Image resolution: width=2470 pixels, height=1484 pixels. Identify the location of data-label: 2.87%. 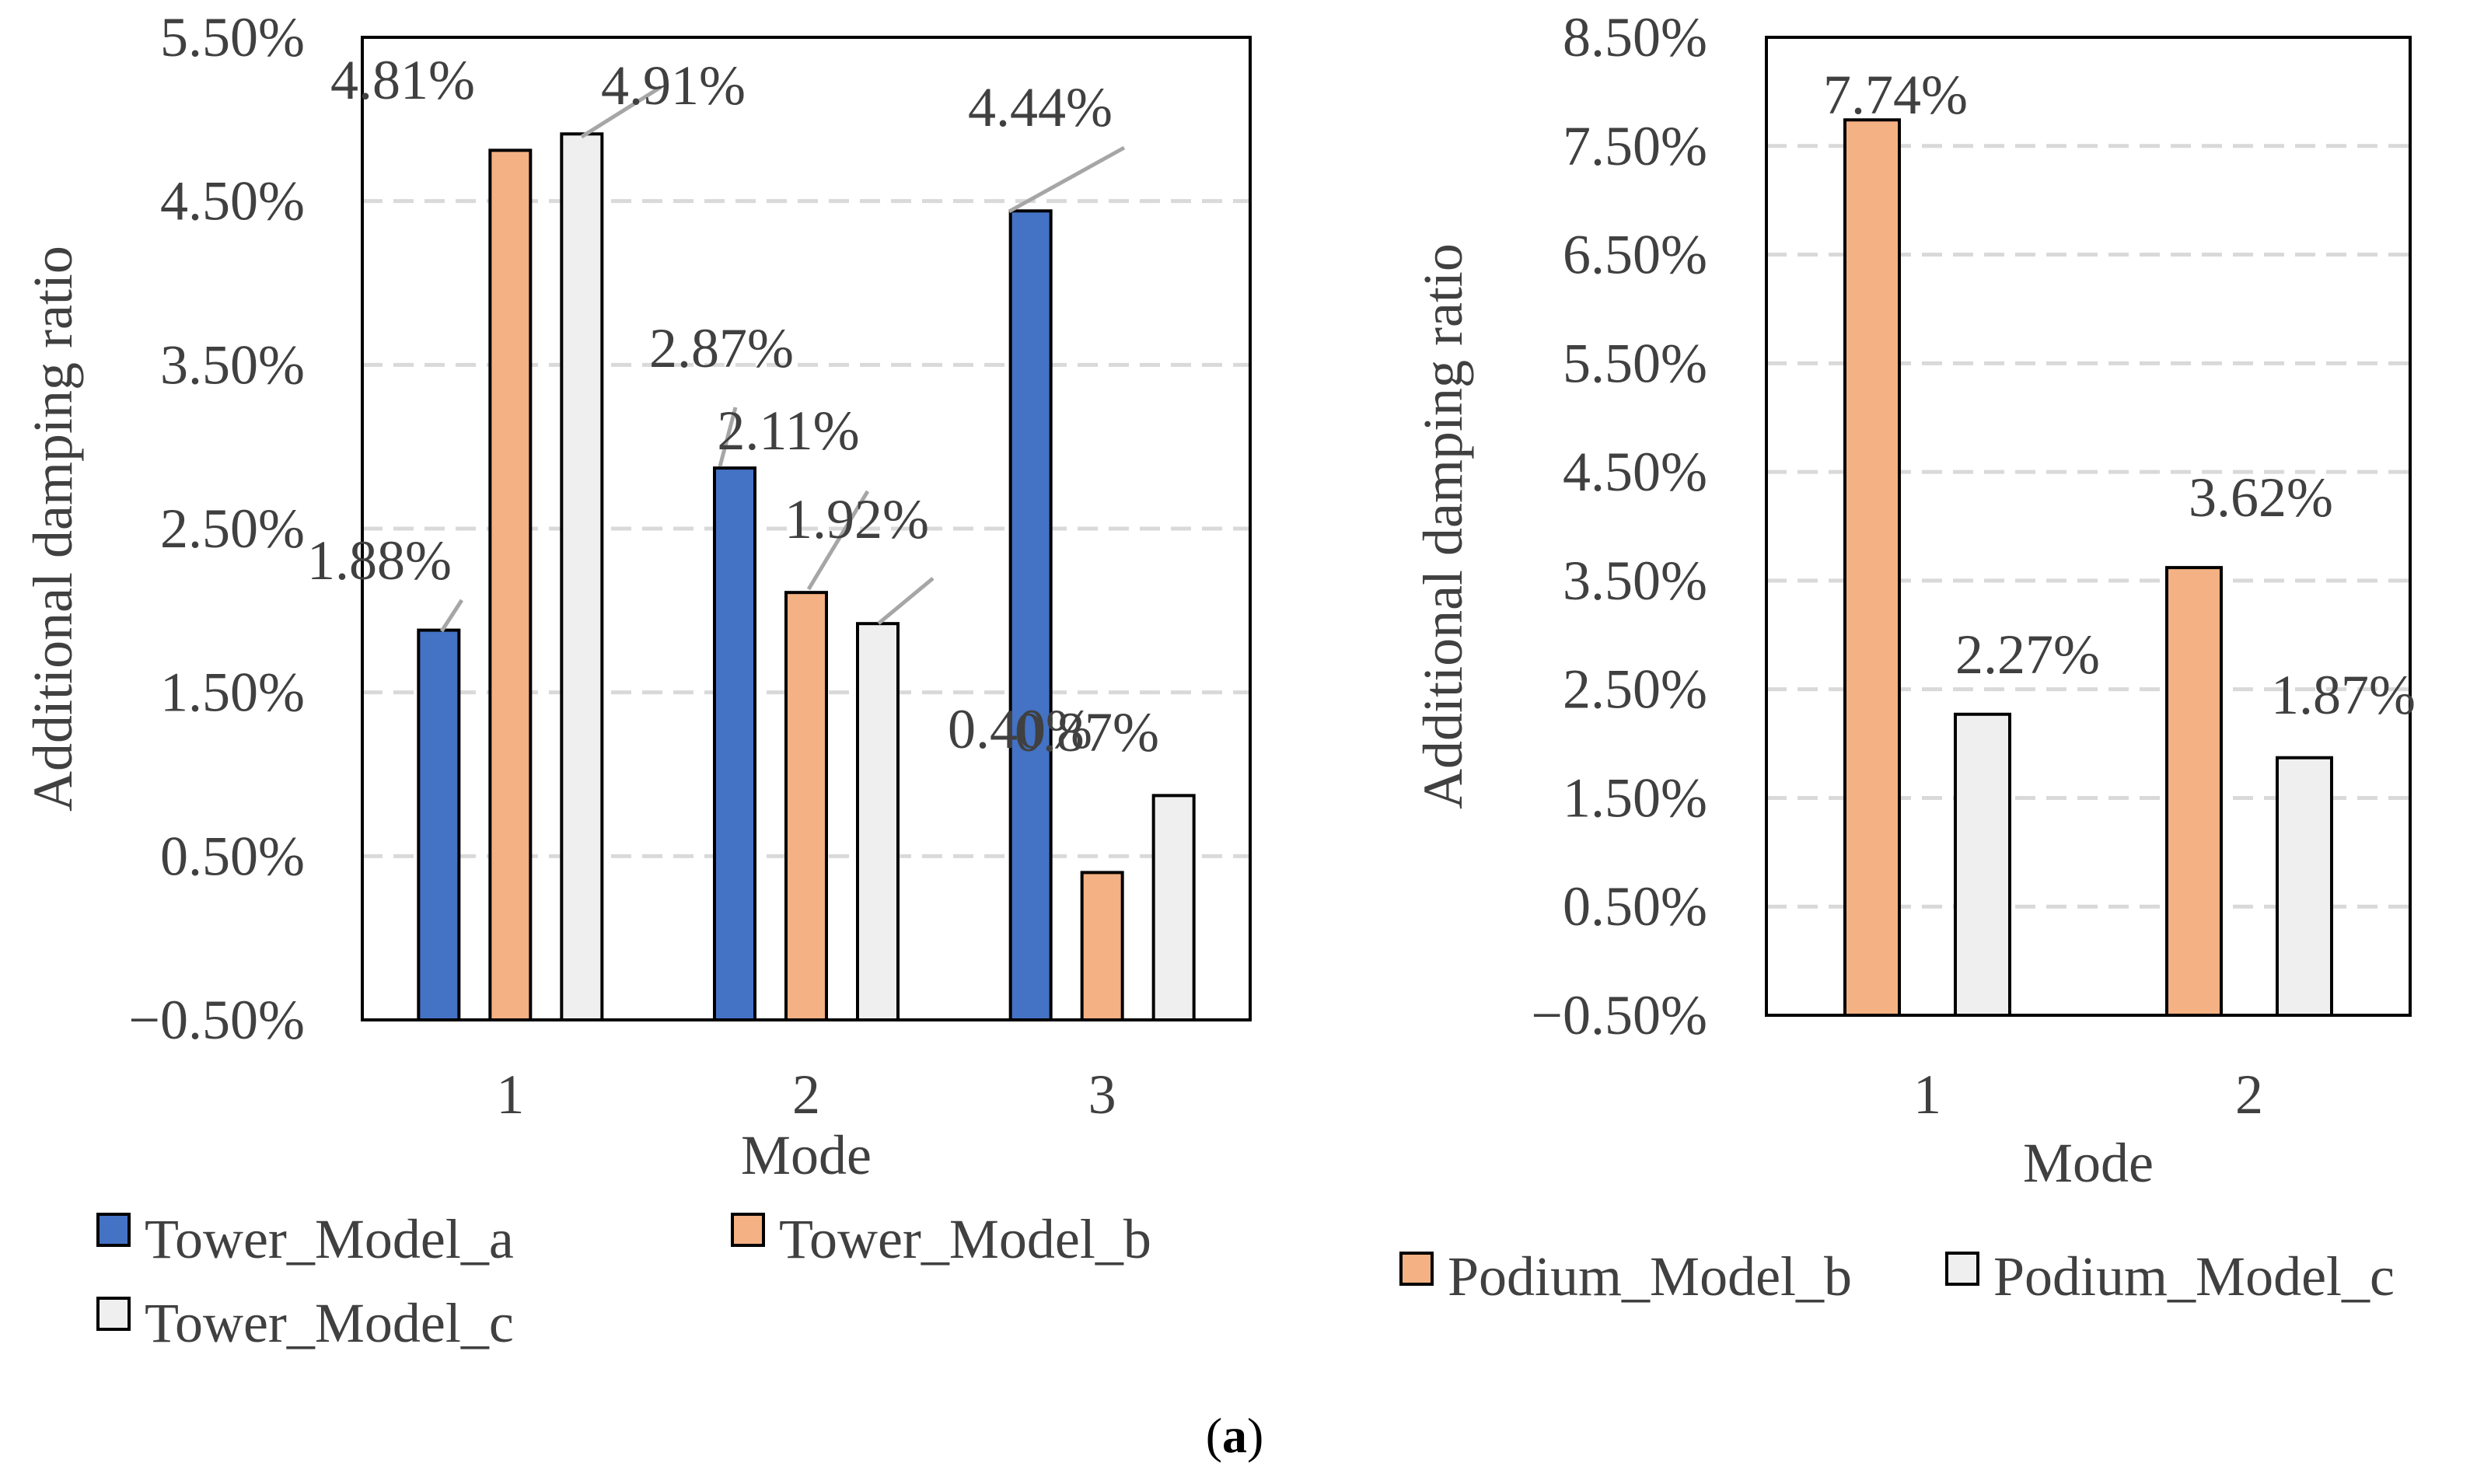
(722, 348).